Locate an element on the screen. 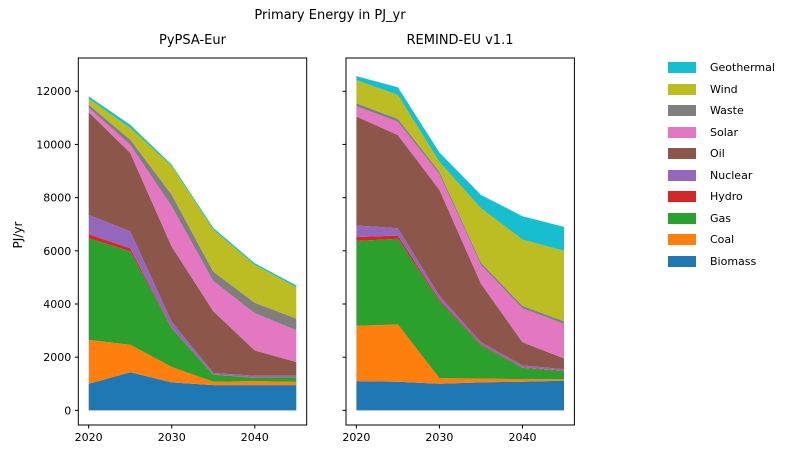 The width and height of the screenshot is (802, 462). legend-swatch-oil is located at coordinates (682, 154).